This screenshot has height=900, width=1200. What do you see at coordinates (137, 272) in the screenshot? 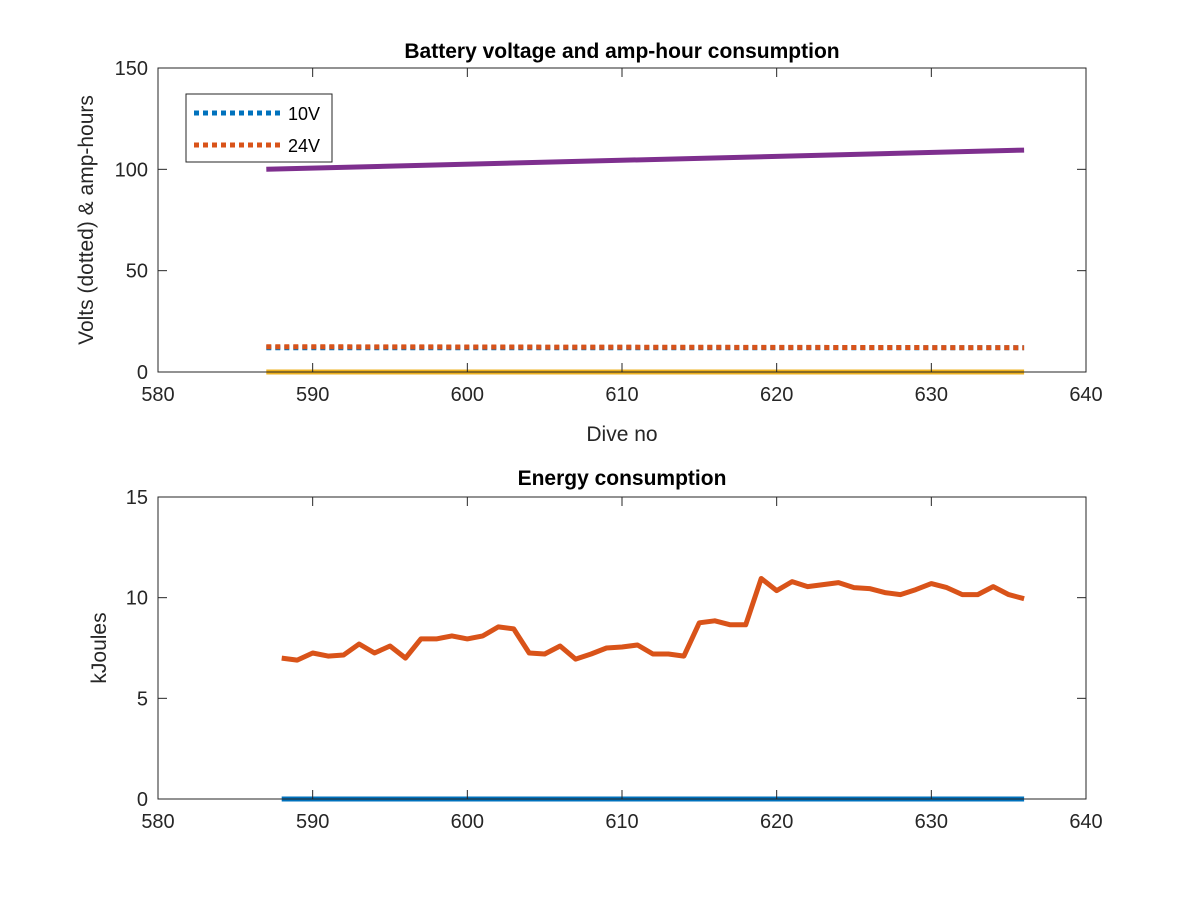
I see `y-tick-label: 50` at bounding box center [137, 272].